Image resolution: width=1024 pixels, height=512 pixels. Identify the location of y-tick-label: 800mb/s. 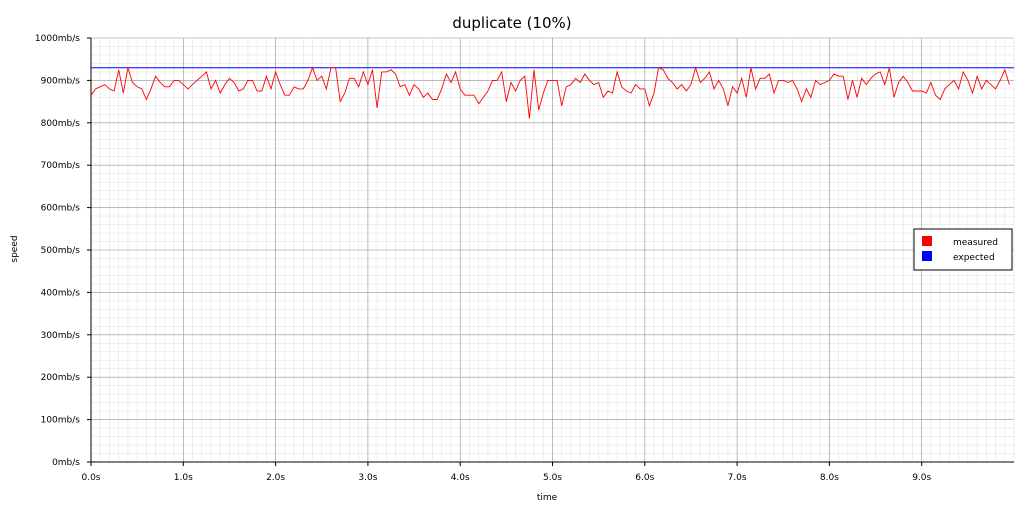
(61, 124).